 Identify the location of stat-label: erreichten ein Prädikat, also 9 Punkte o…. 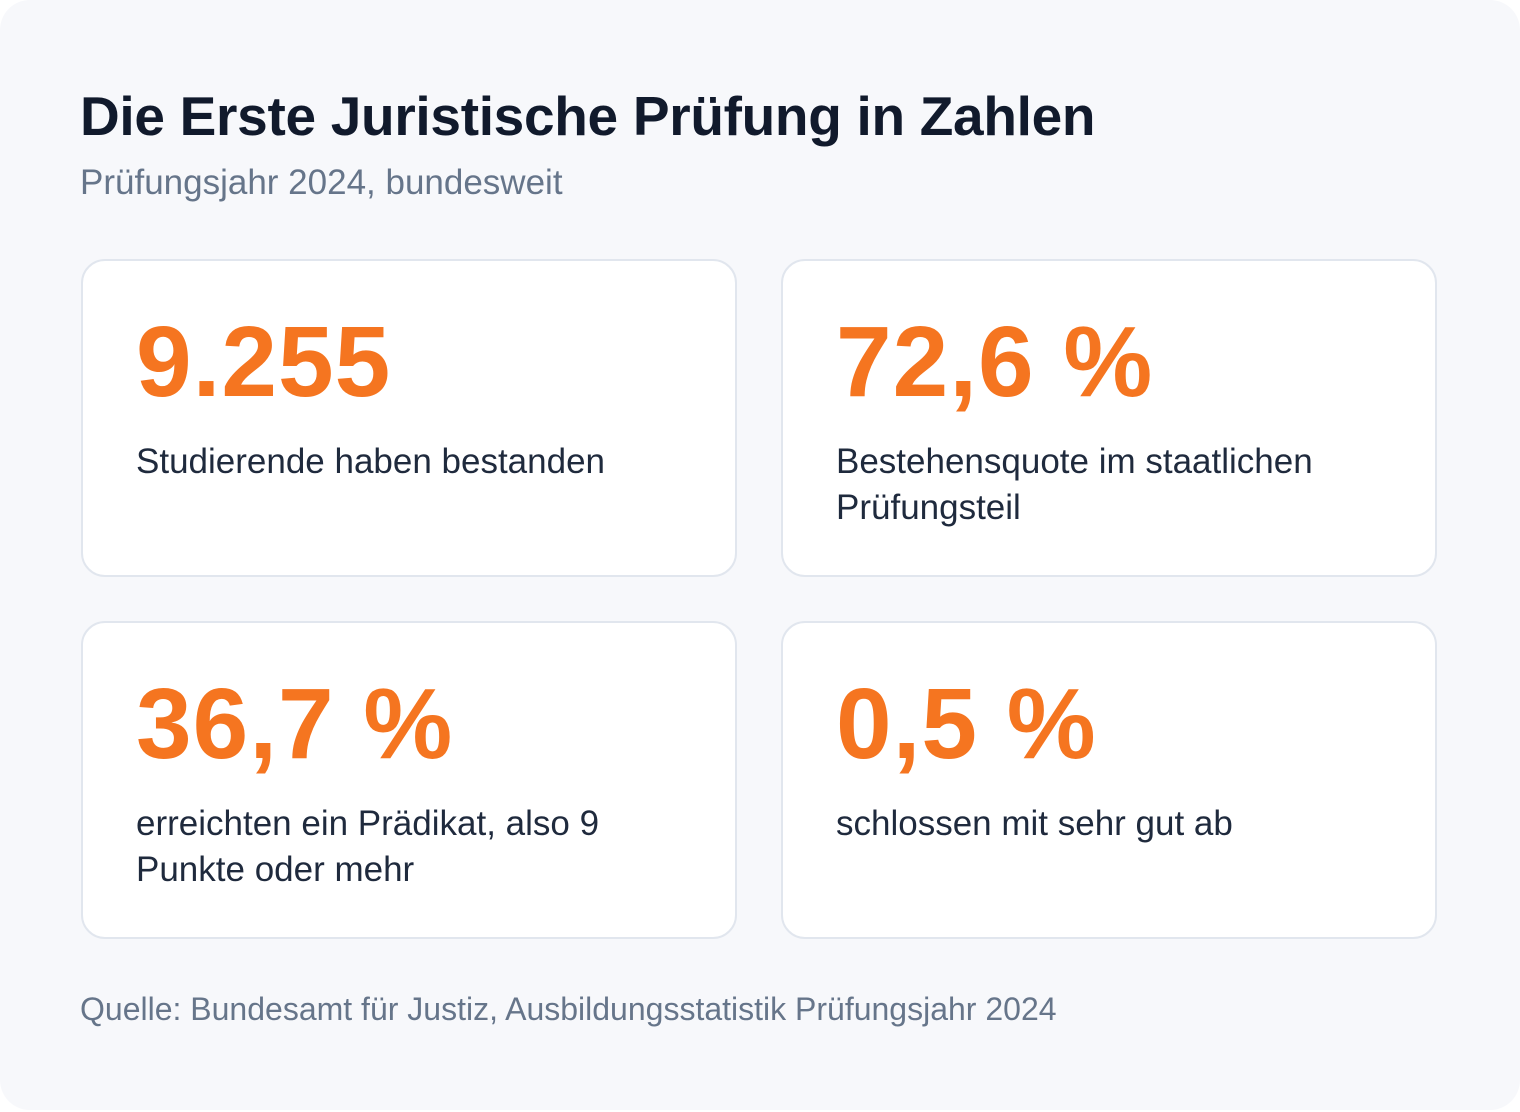
(368, 846).